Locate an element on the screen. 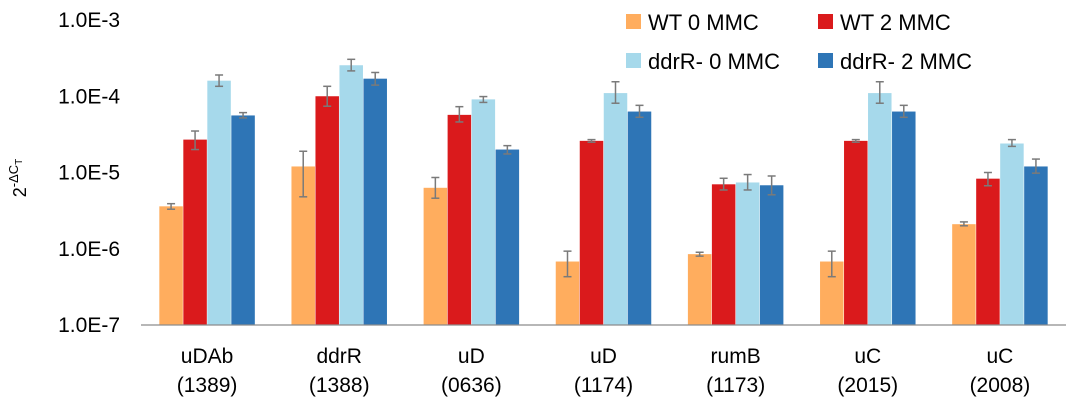  x-tick-label: uDAb is located at coordinates (207, 356).